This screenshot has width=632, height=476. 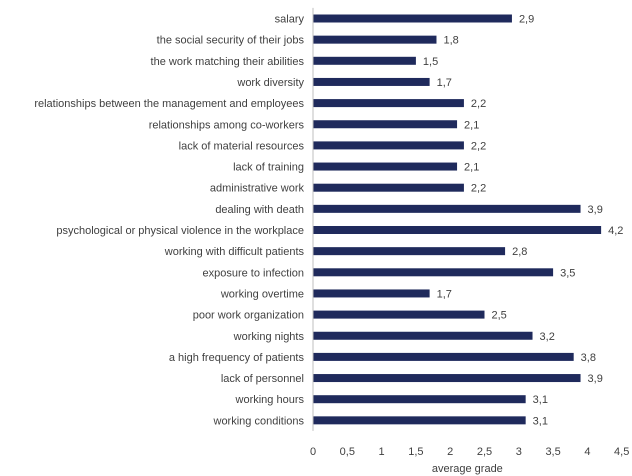 I want to click on bar-value-label: 2,5, so click(x=499, y=316).